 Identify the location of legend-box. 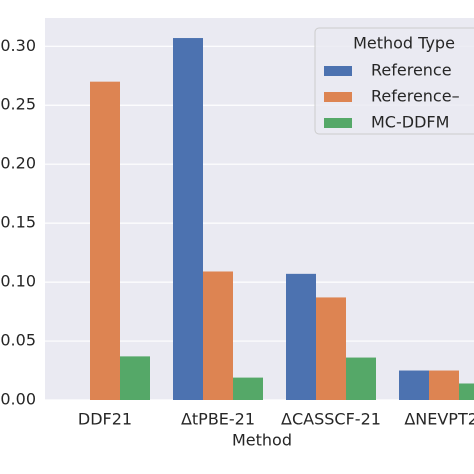
(394, 81).